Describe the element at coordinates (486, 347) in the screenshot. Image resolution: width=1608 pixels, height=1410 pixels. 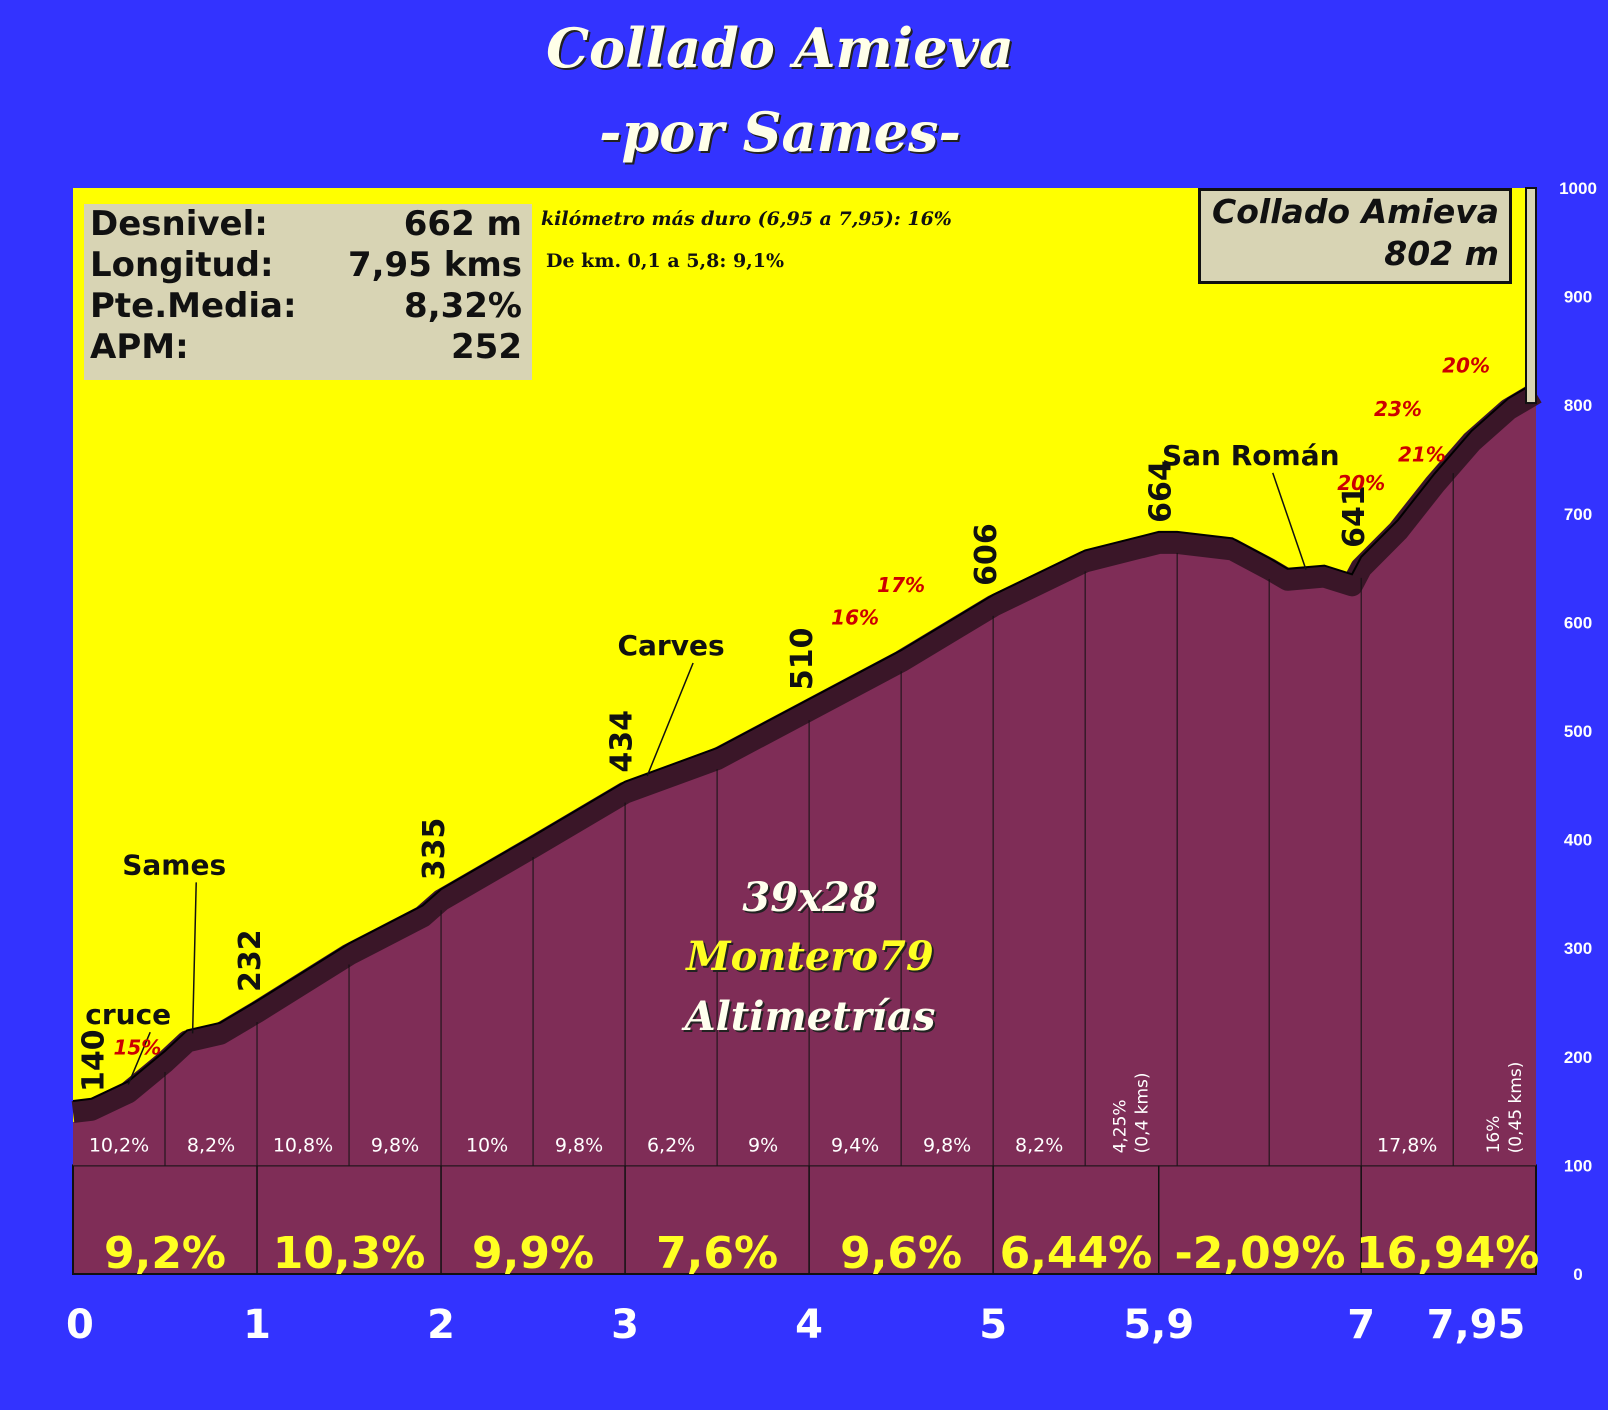
I see `stat-value: 252` at that location.